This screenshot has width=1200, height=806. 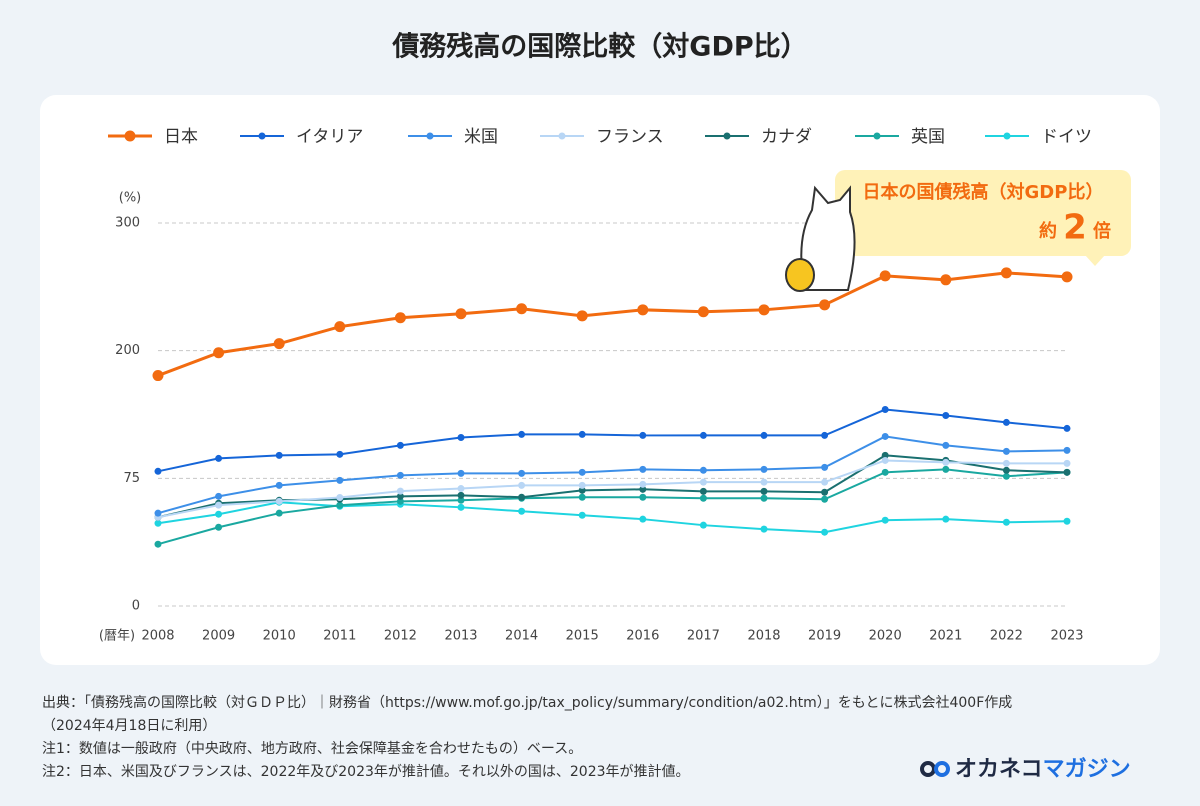 I want to click on x-tick-label: 2019, so click(x=824, y=636).